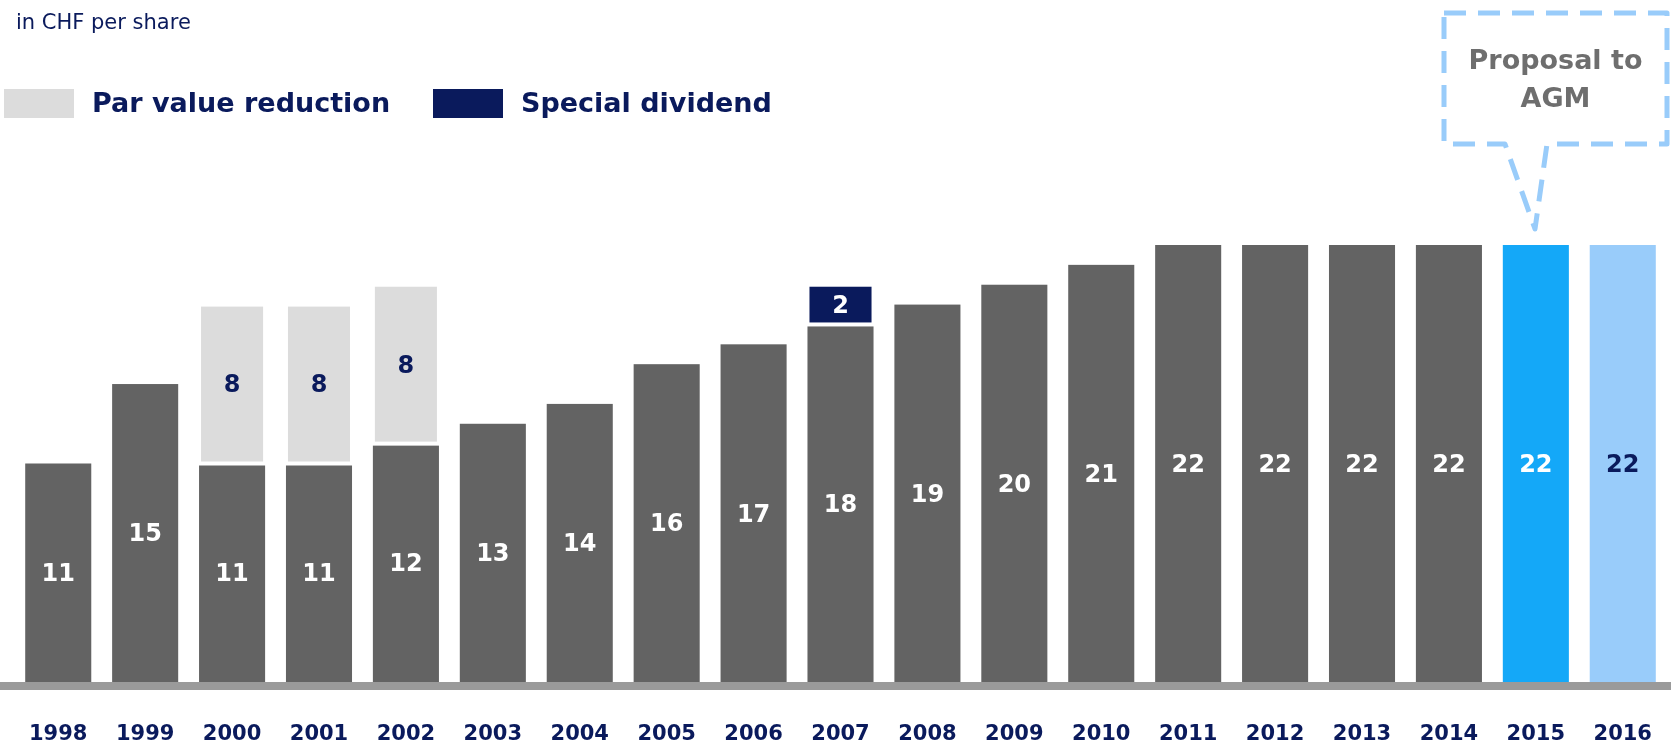  Describe the element at coordinates (145, 733) in the screenshot. I see `x-tick-label: 1999` at that location.